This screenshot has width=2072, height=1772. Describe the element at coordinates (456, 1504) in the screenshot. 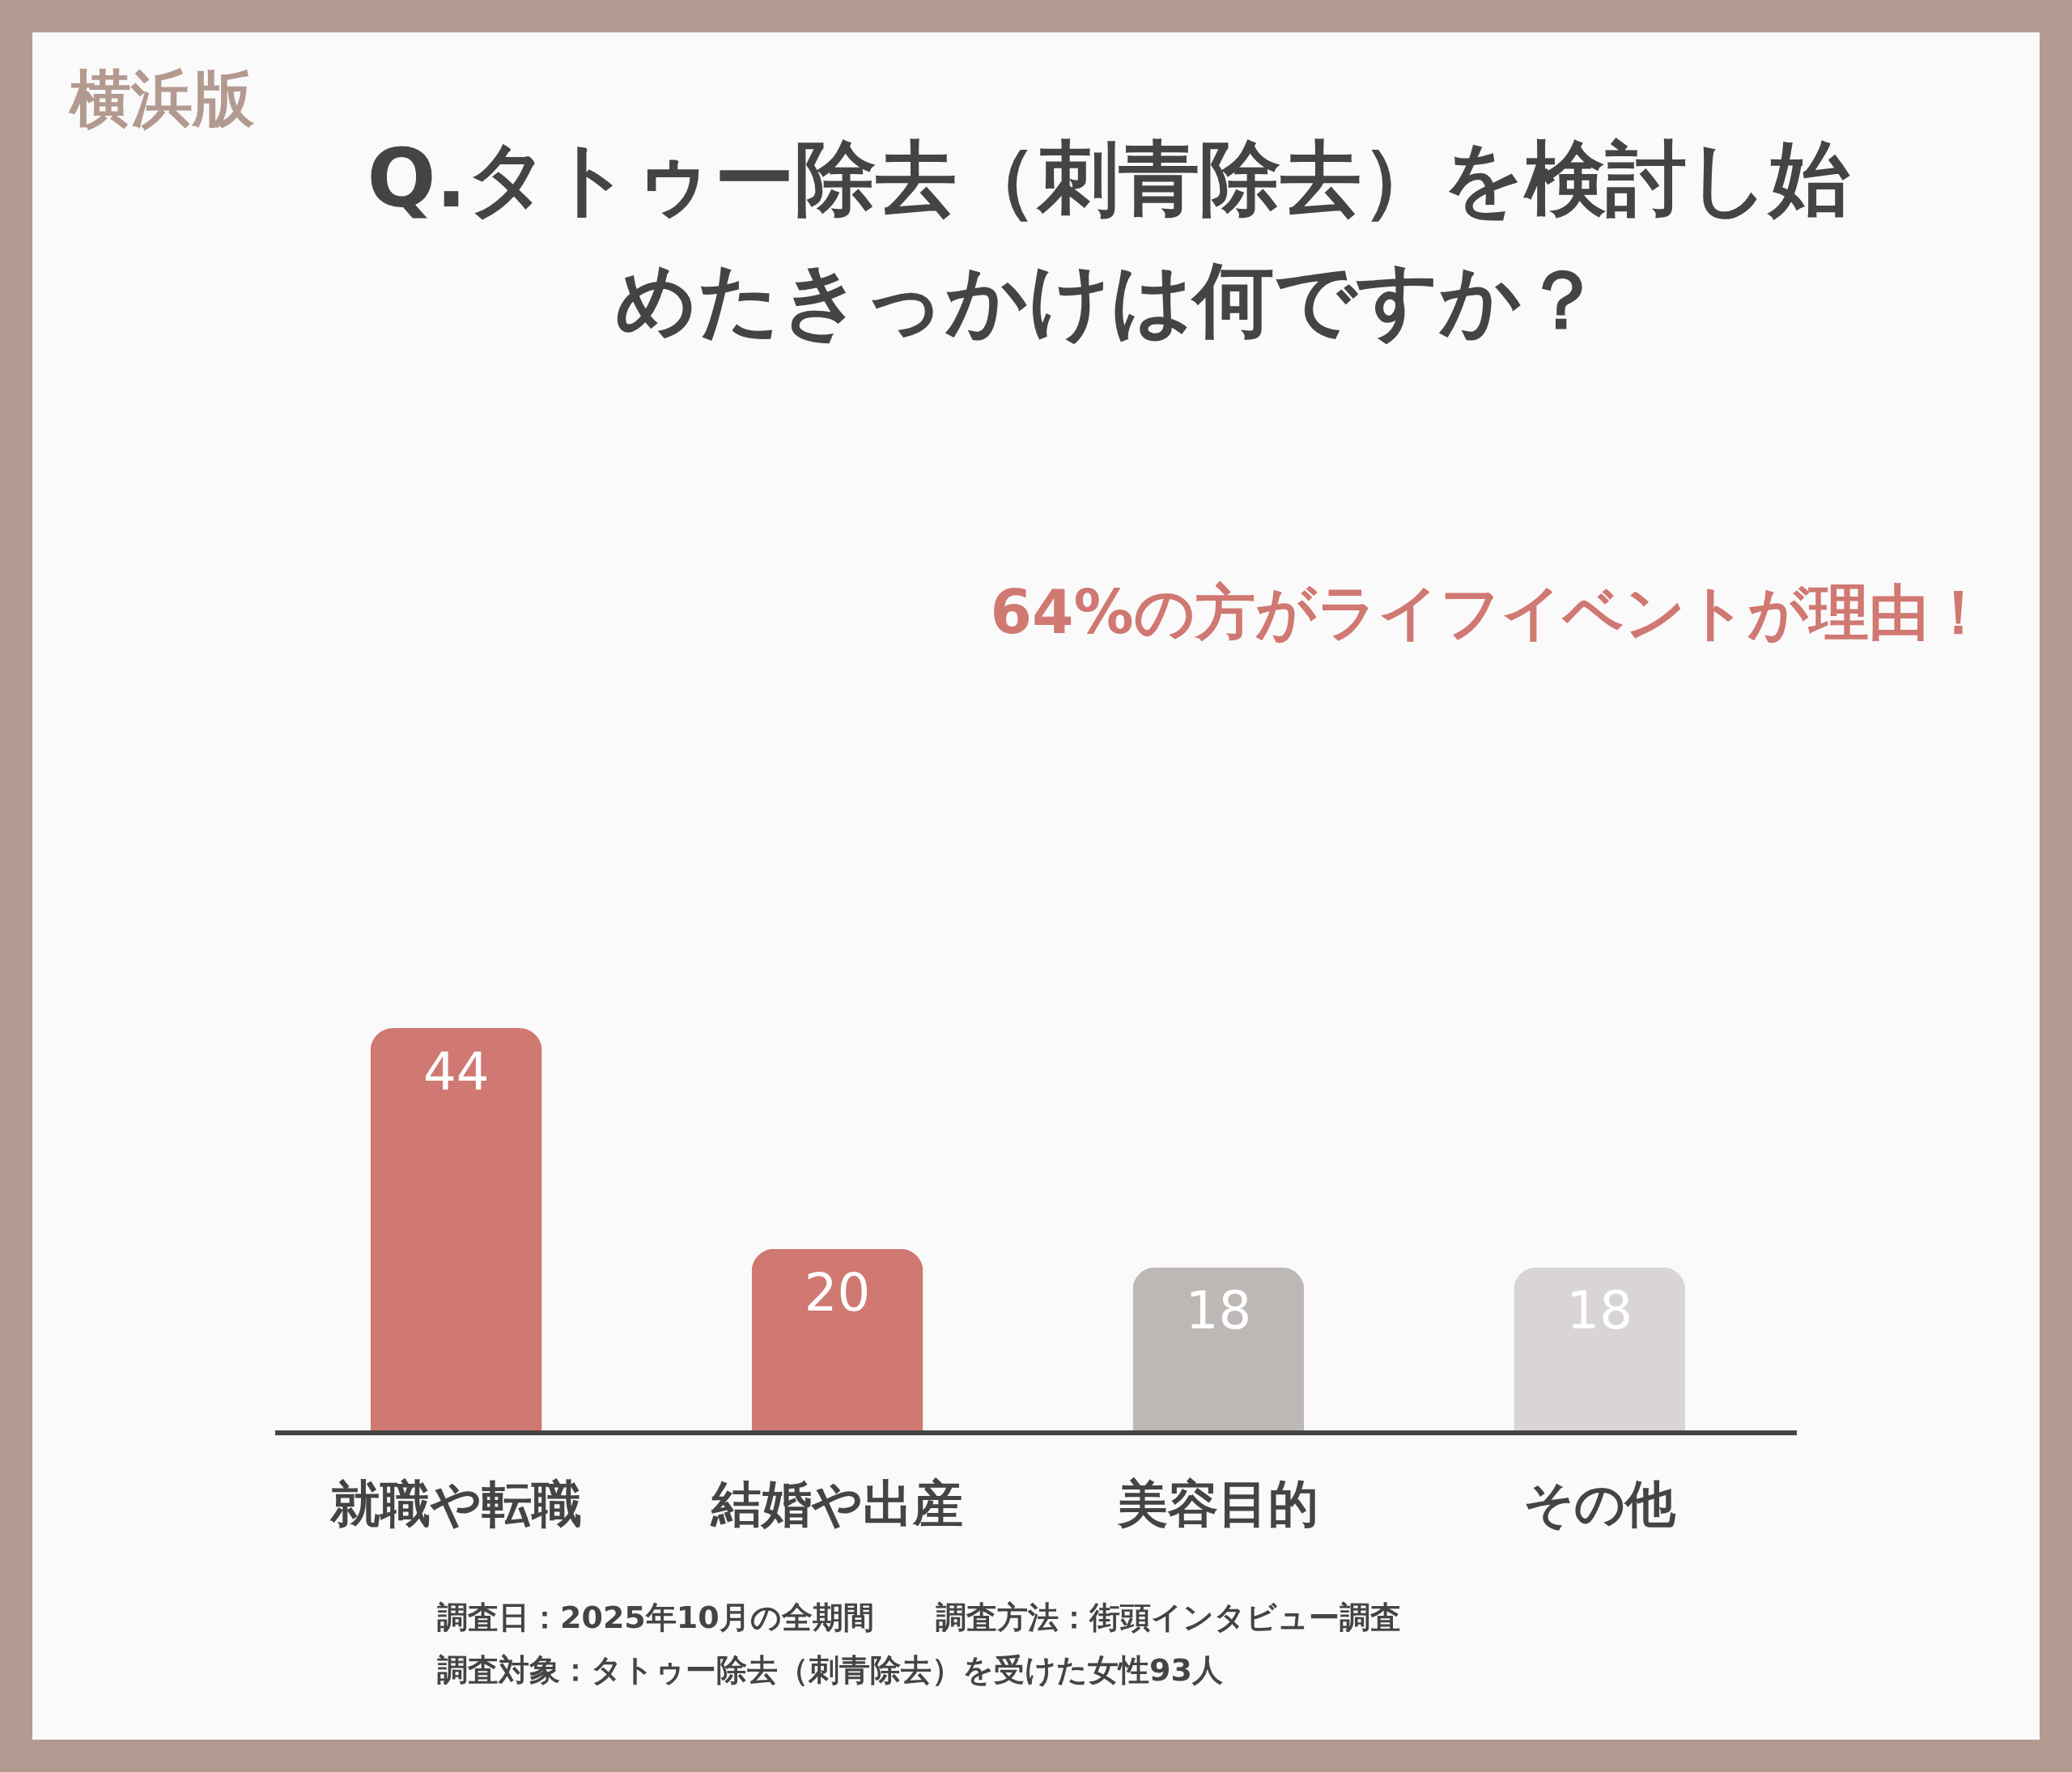

I see `x-tick-label: 就職や転職` at that location.